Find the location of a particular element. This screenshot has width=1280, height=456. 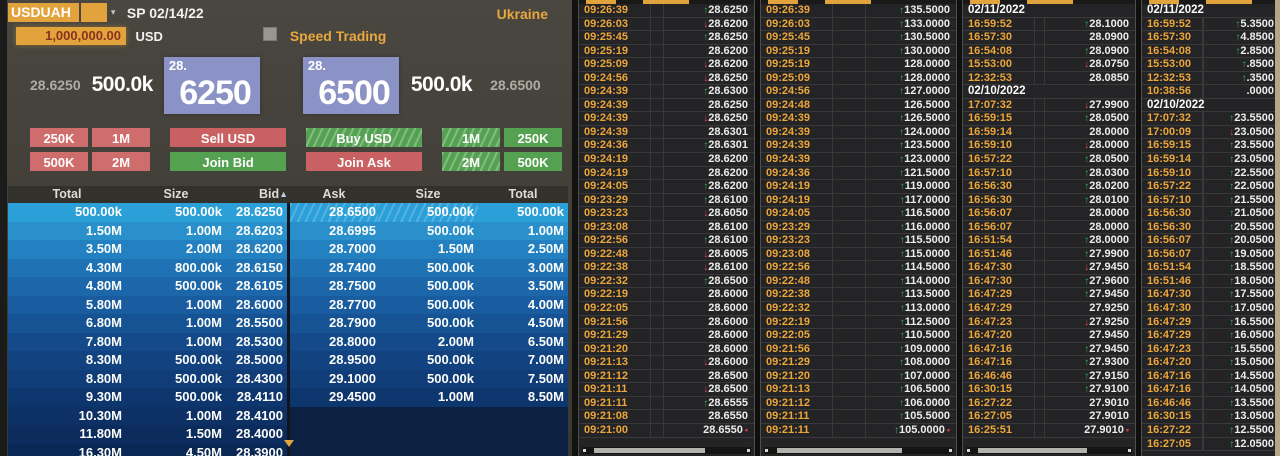

book-row: 5.80M 1.00M 28.6000 28.7700 500.00k 4.00M is located at coordinates (288, 304).